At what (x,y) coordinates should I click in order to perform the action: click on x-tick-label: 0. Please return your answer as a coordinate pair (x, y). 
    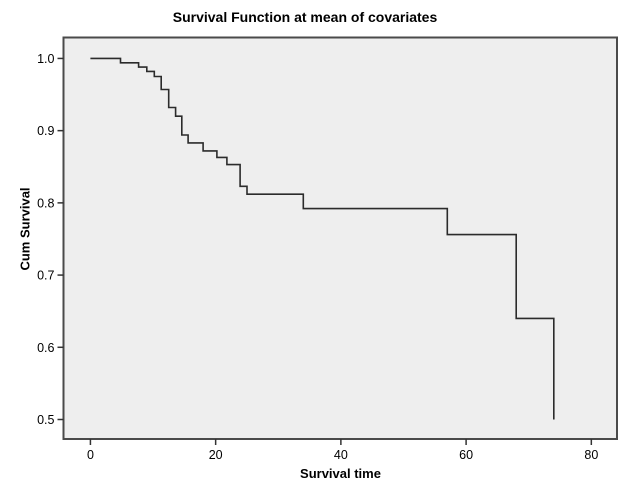
    Looking at the image, I should click on (90, 455).